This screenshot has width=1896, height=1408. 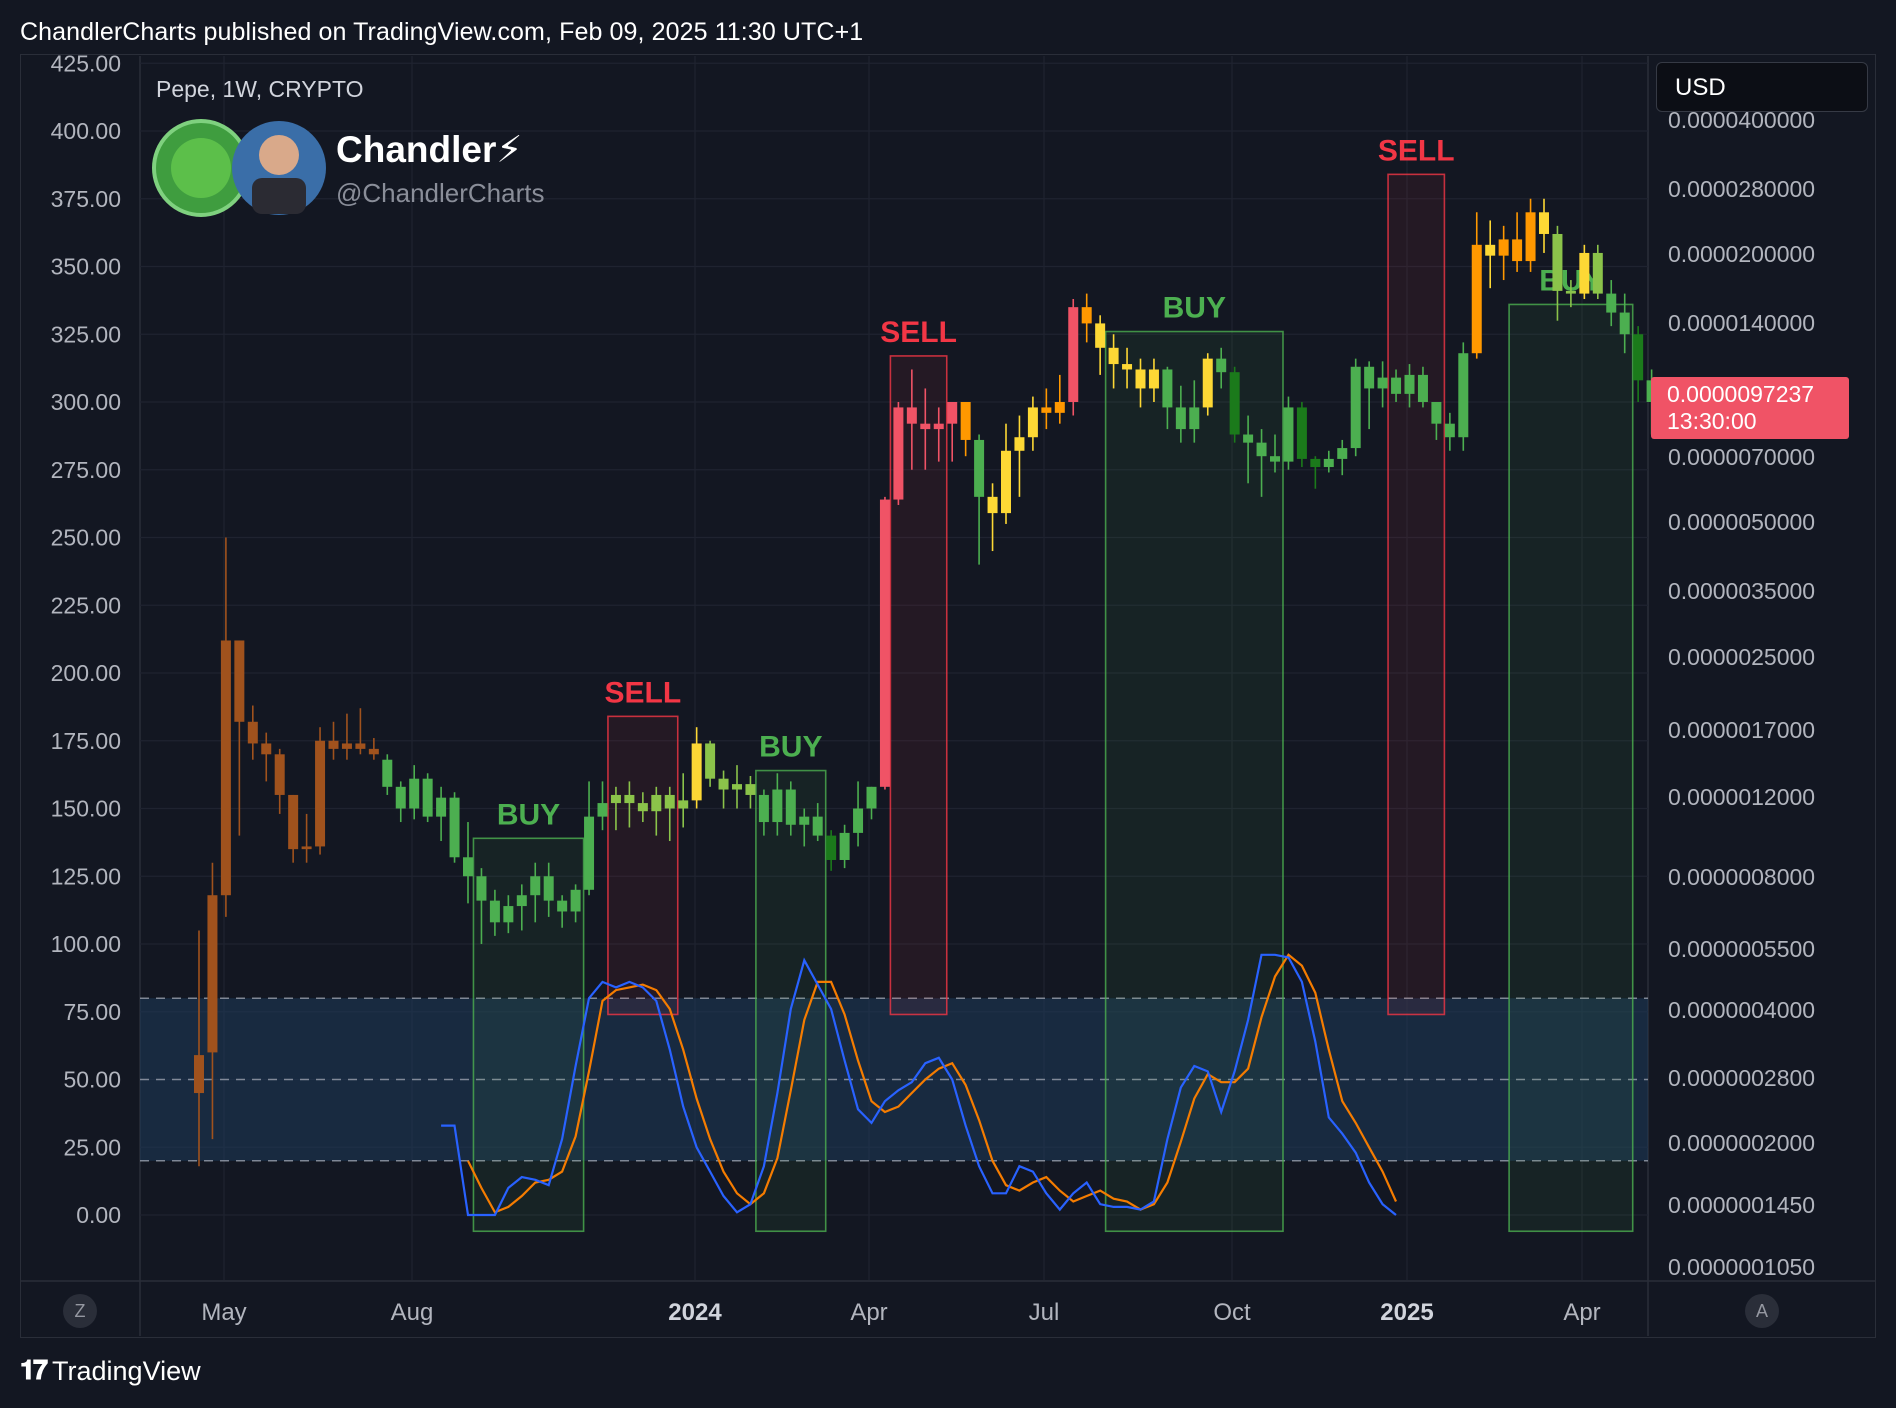 What do you see at coordinates (86, 538) in the screenshot?
I see `left-axis-tick-label: 250.00` at bounding box center [86, 538].